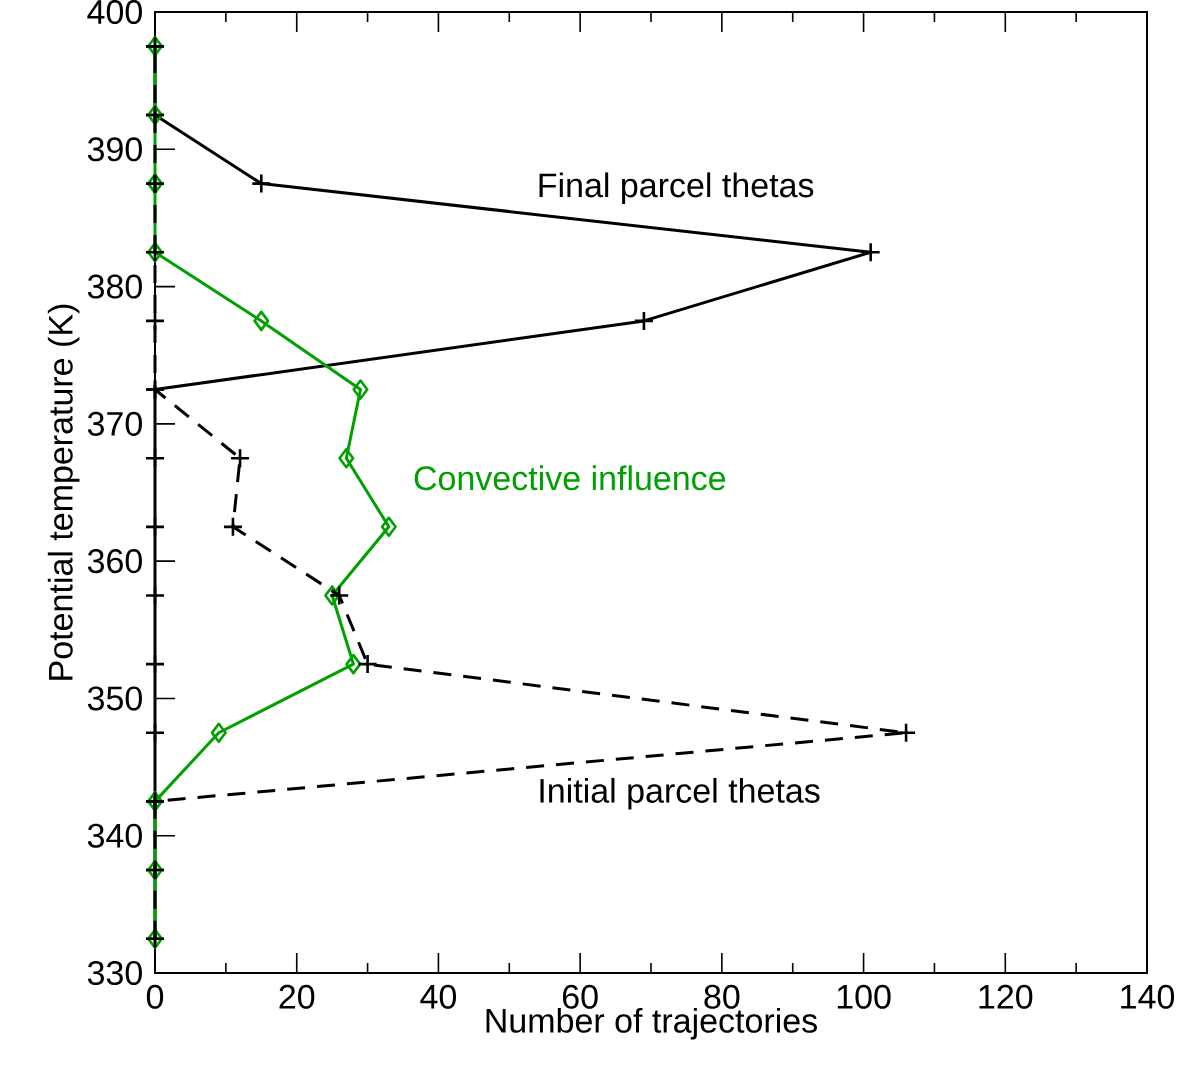  Describe the element at coordinates (114, 286) in the screenshot. I see `y-tick-label: 380` at that location.